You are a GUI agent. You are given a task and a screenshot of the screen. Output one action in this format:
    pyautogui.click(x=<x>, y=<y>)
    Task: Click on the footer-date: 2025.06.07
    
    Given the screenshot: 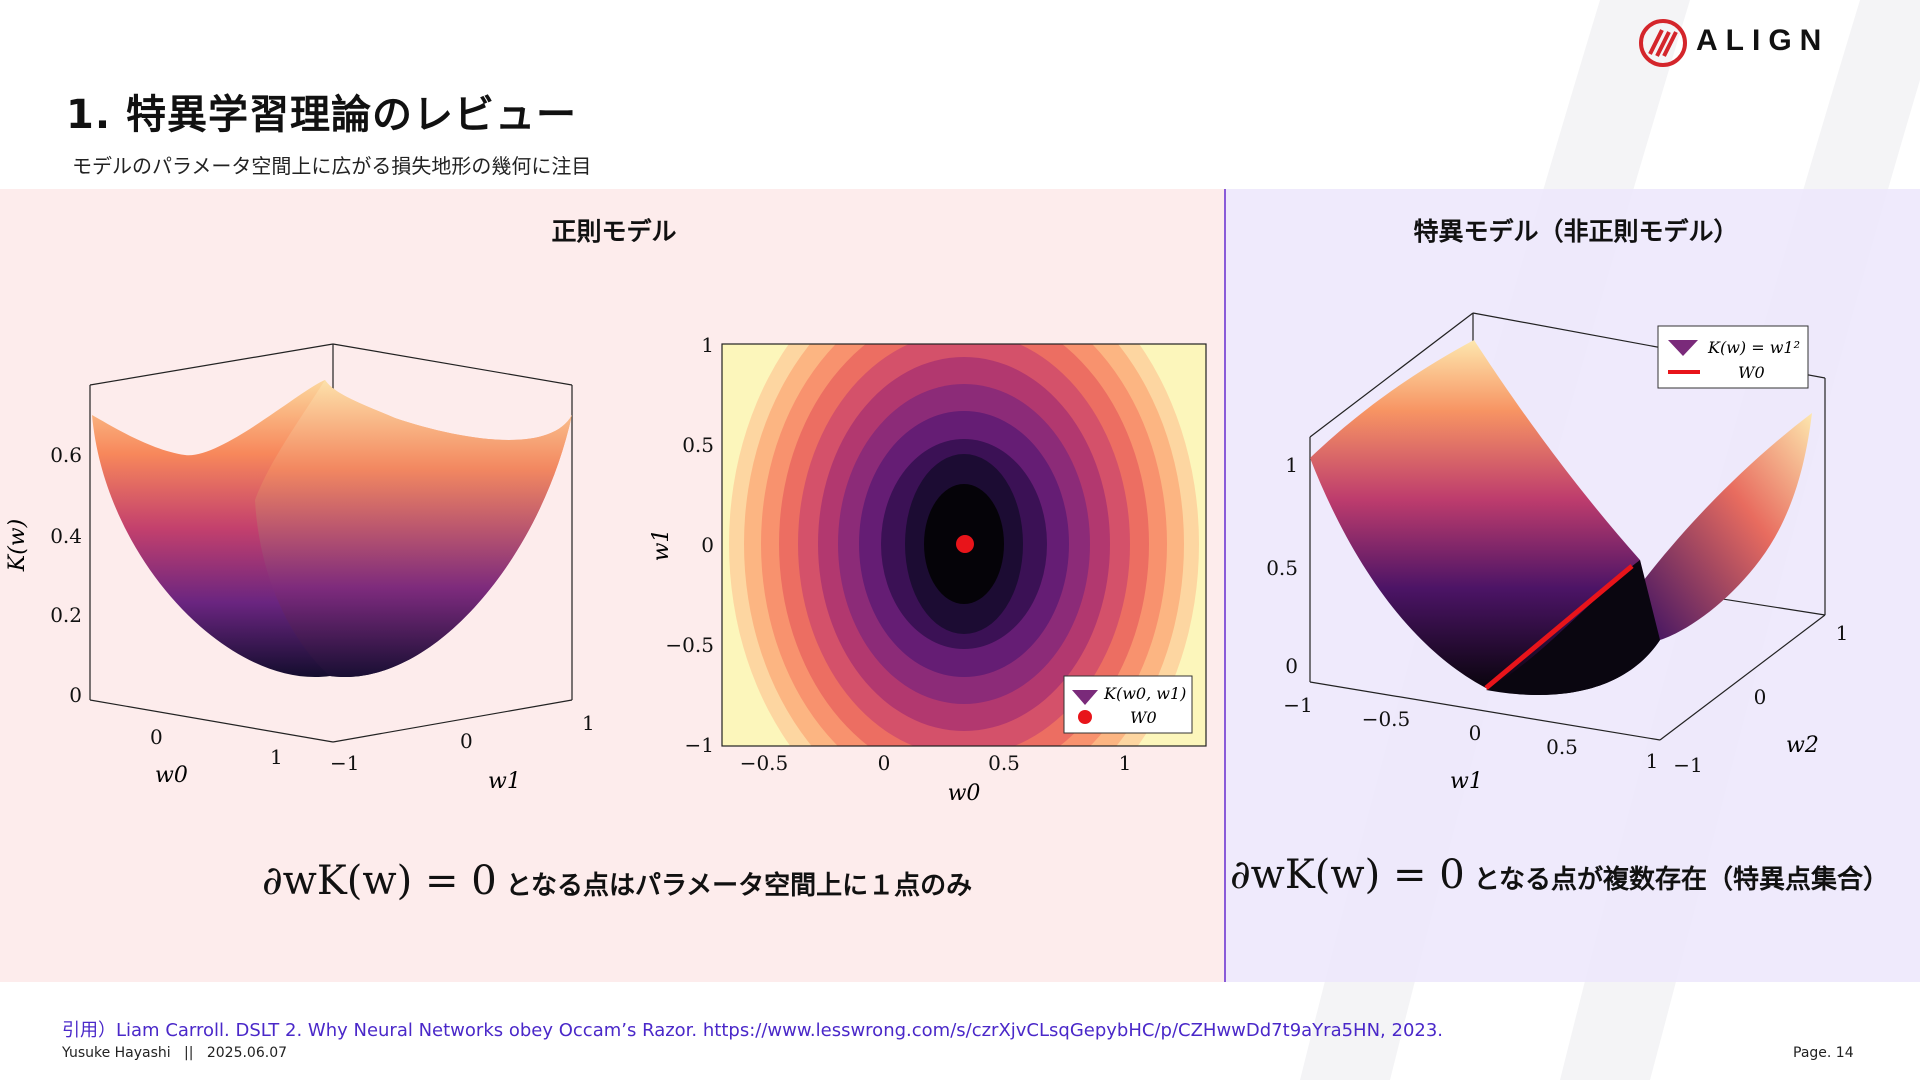 What is the action you would take?
    pyautogui.click(x=247, y=1053)
    